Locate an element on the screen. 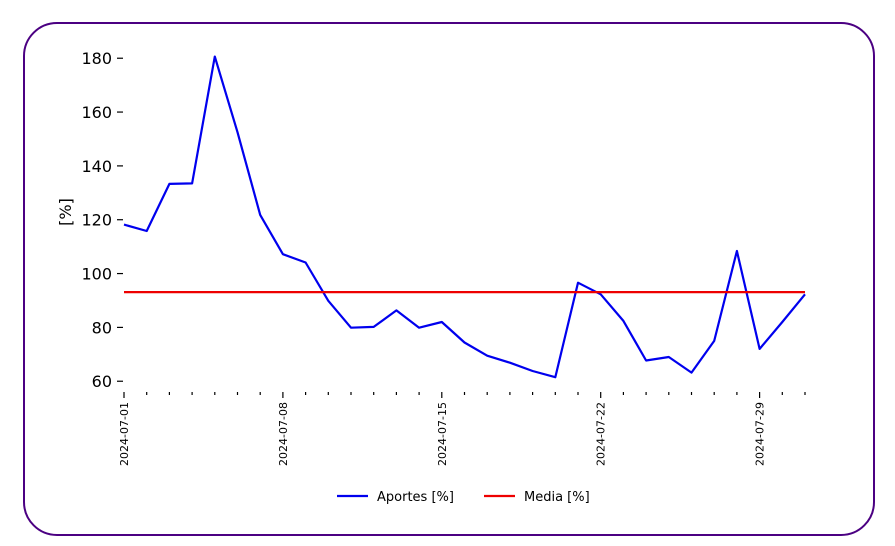 The height and width of the screenshot is (546, 895). y-axis: 60 80 100 120 140 160 180 is located at coordinates (102, 220).